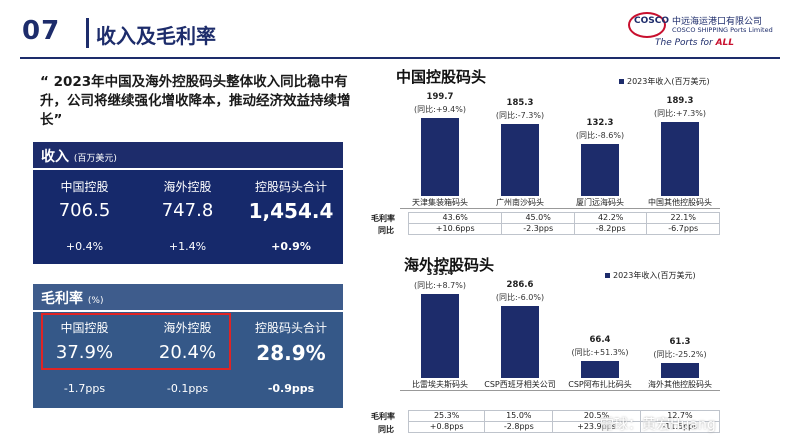 Image resolution: width=800 pixels, height=446 pixels. Describe the element at coordinates (383, 218) in the screenshot. I see `china-row-label-margin: 毛利率` at that location.